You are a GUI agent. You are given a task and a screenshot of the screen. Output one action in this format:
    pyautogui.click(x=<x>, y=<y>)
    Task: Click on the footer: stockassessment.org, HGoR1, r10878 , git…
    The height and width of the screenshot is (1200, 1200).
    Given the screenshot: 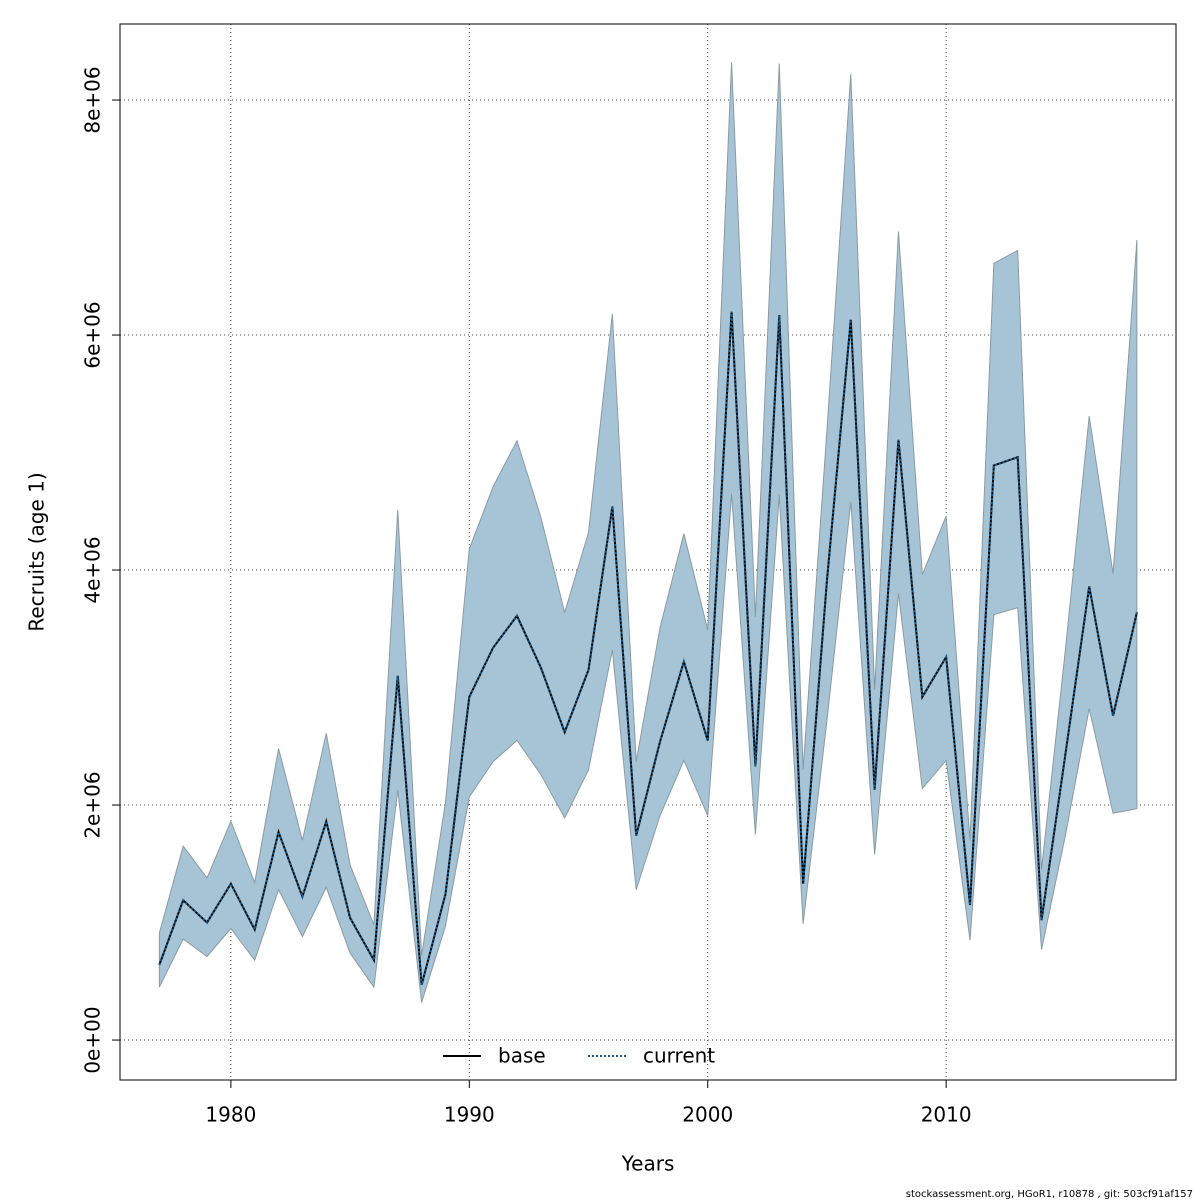 What is the action you would take?
    pyautogui.click(x=1049, y=1194)
    